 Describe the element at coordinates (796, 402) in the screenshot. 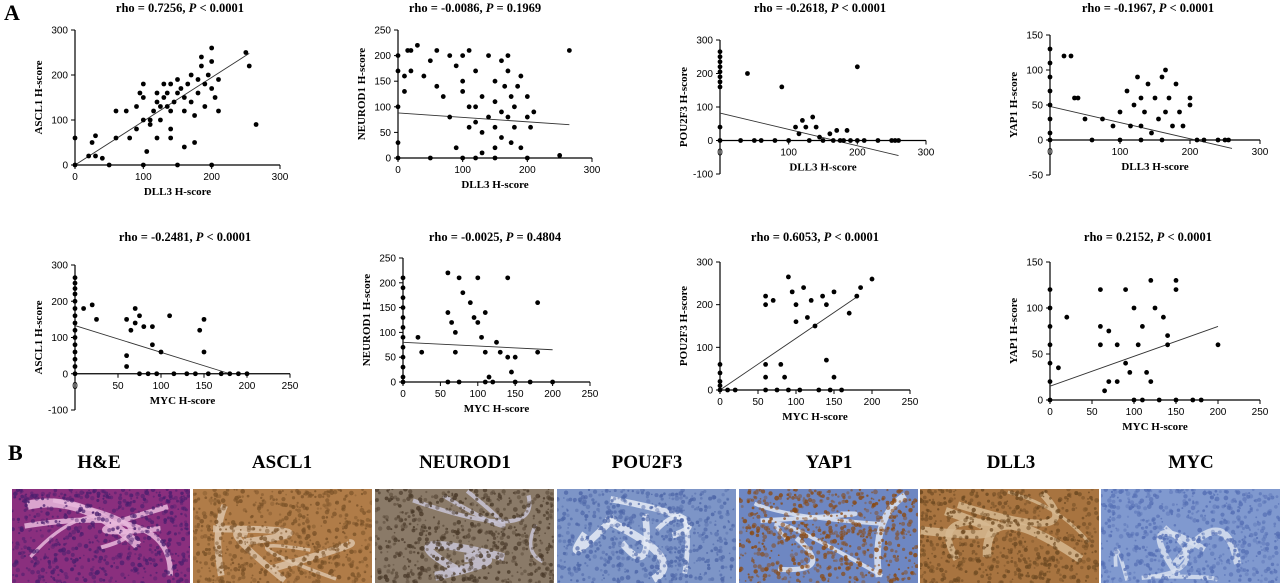

I see `x-tick-label: 100` at that location.